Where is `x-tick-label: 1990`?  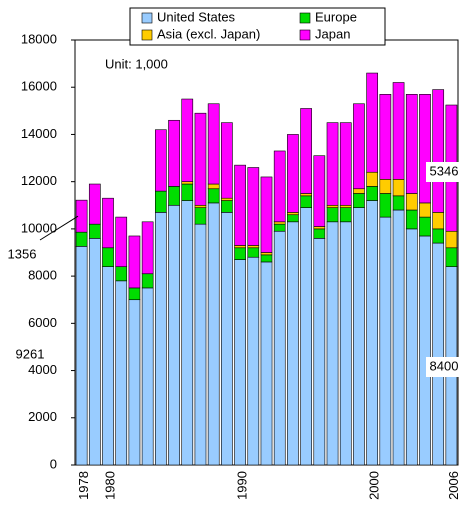 x-tick-label: 1990 is located at coordinates (242, 485).